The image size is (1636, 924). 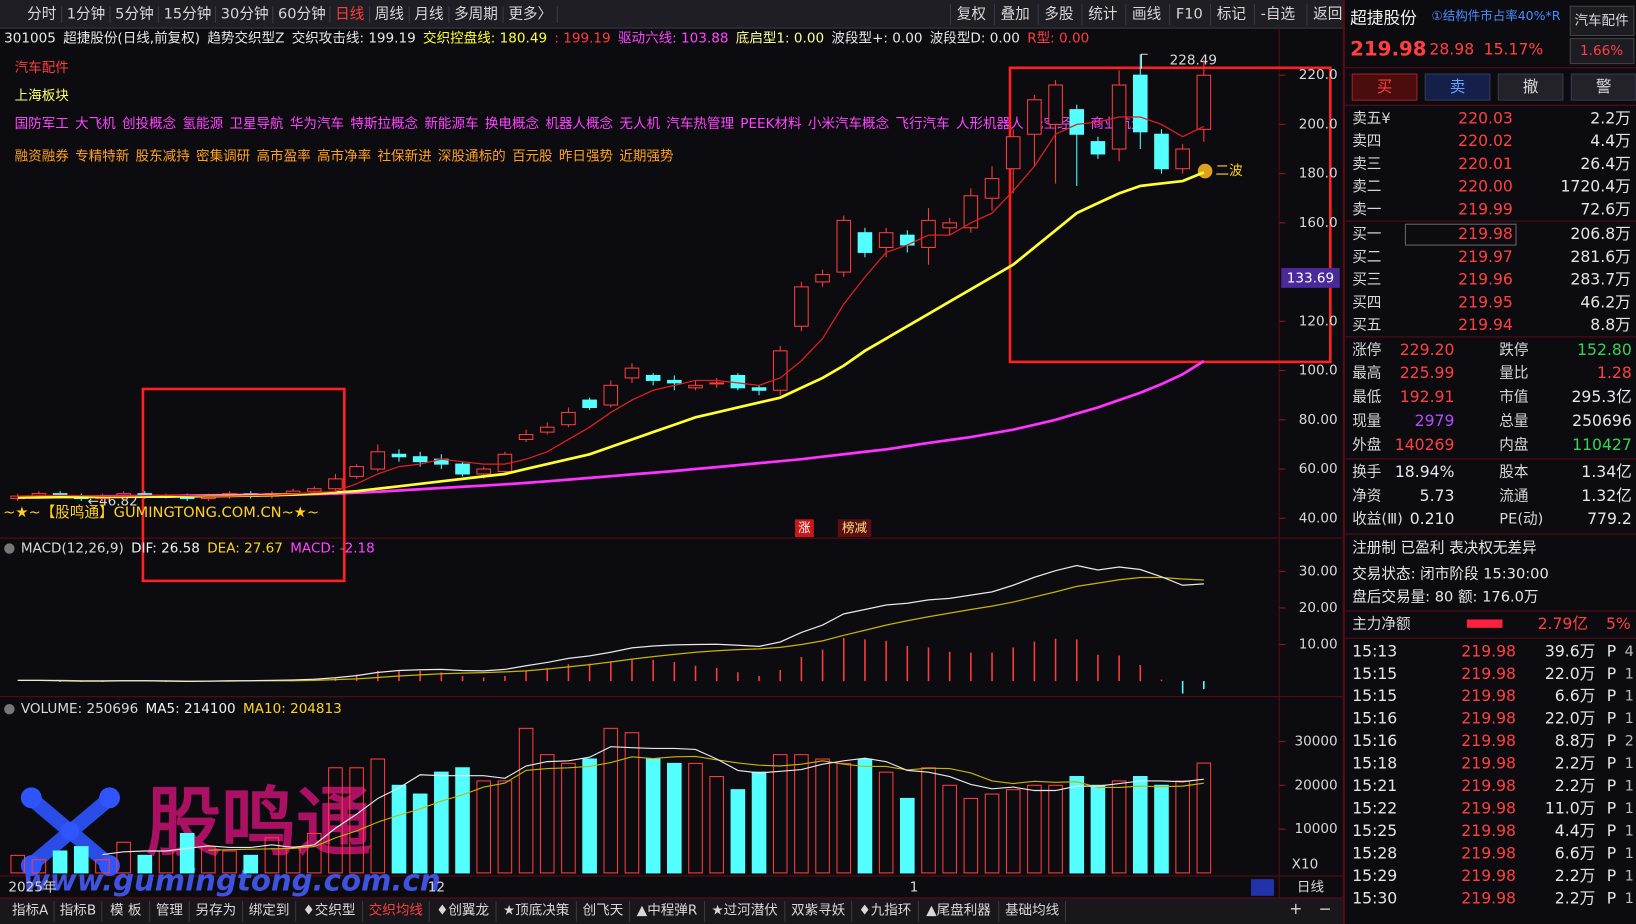 I want to click on indicator-tab: 双紫寻妖, so click(x=818, y=910).